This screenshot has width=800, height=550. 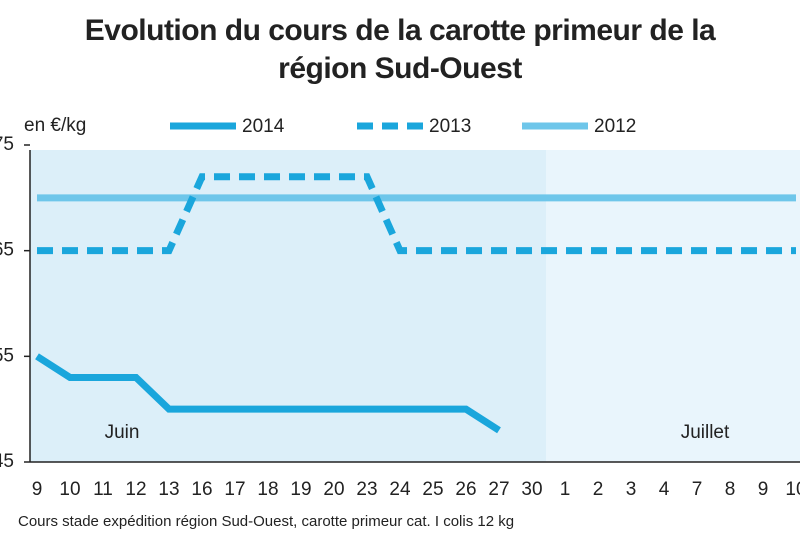 I want to click on x-tick-label: 12, so click(x=135, y=489).